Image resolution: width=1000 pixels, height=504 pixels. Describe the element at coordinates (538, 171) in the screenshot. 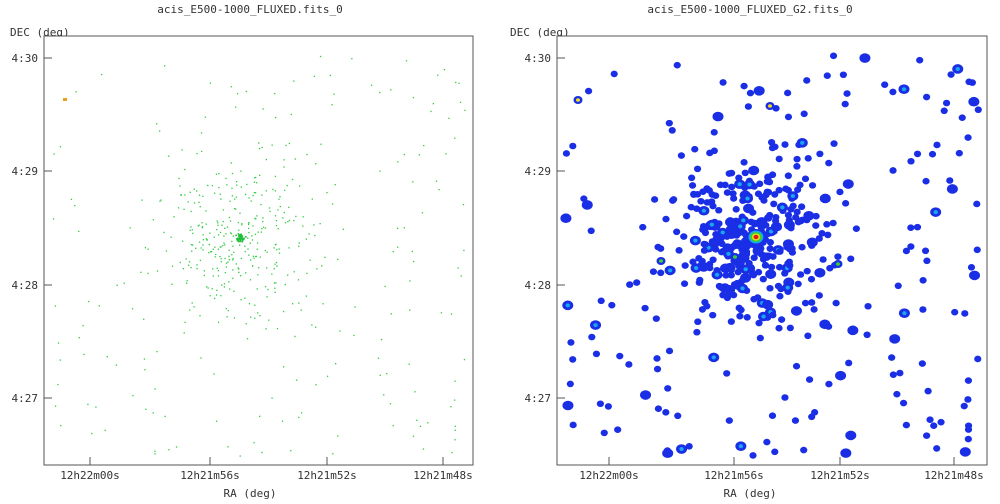

I see `y-tick-label: 4:29` at that location.